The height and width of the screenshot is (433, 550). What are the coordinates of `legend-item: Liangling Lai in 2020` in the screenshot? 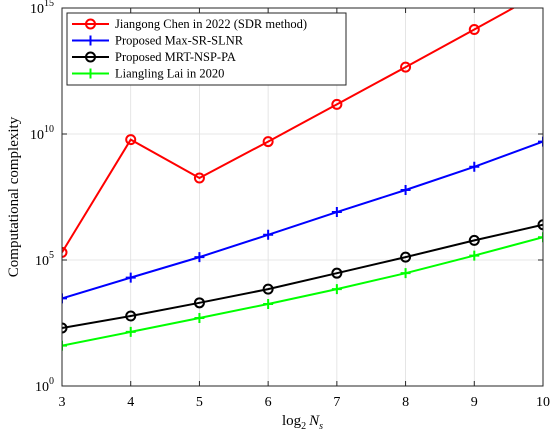 It's located at (148, 74).